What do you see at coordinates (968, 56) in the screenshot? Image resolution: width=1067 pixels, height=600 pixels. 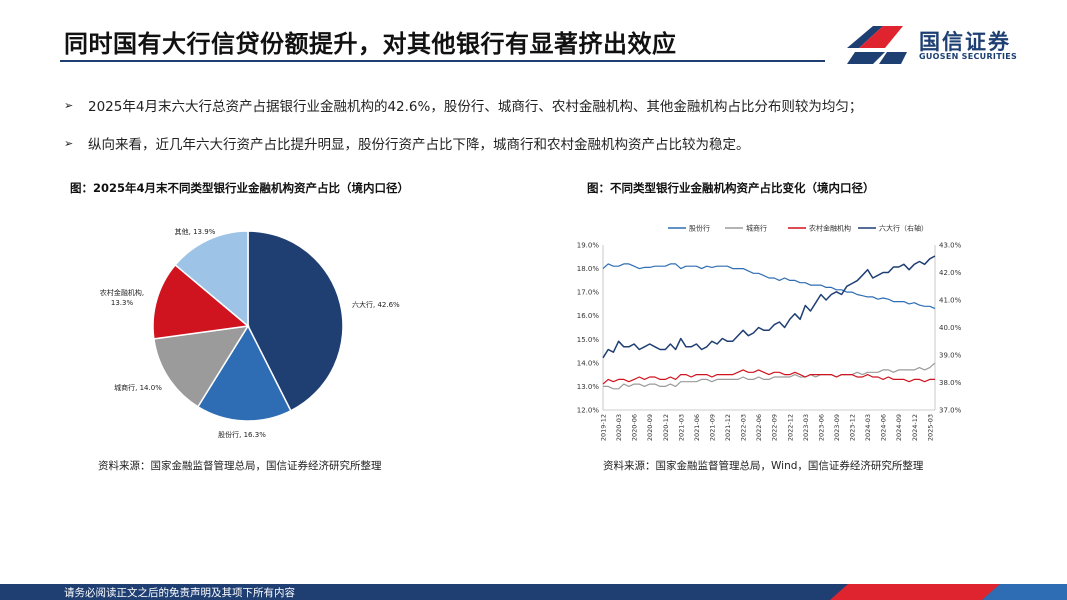 I see `logo-subtitle: GUOSEN SECURITIES` at bounding box center [968, 56].